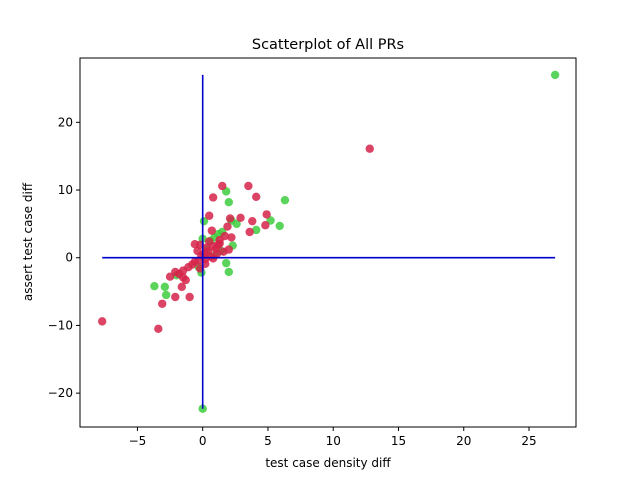 The image size is (640, 480). What do you see at coordinates (268, 441) in the screenshot?
I see `x-tick-label: 5` at bounding box center [268, 441].